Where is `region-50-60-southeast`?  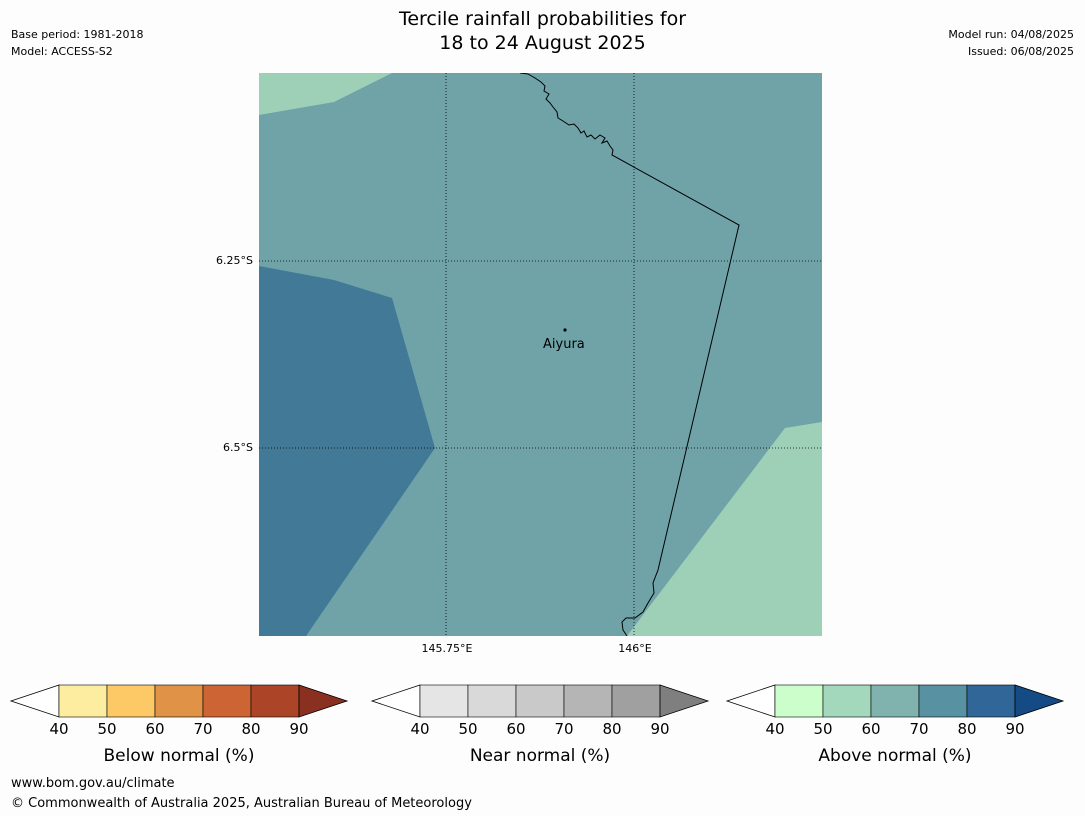
region-50-60-southeast is located at coordinates (724, 529).